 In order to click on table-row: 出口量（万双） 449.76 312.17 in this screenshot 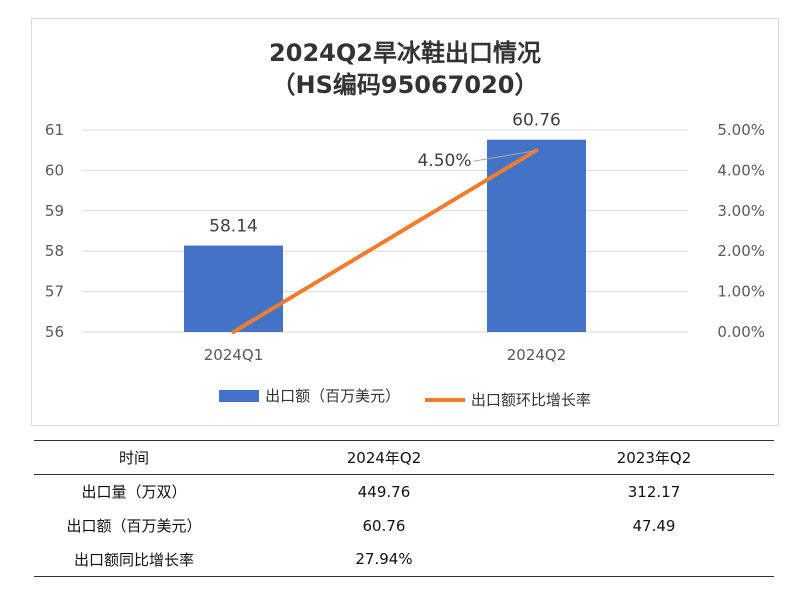, I will do `click(404, 492)`.